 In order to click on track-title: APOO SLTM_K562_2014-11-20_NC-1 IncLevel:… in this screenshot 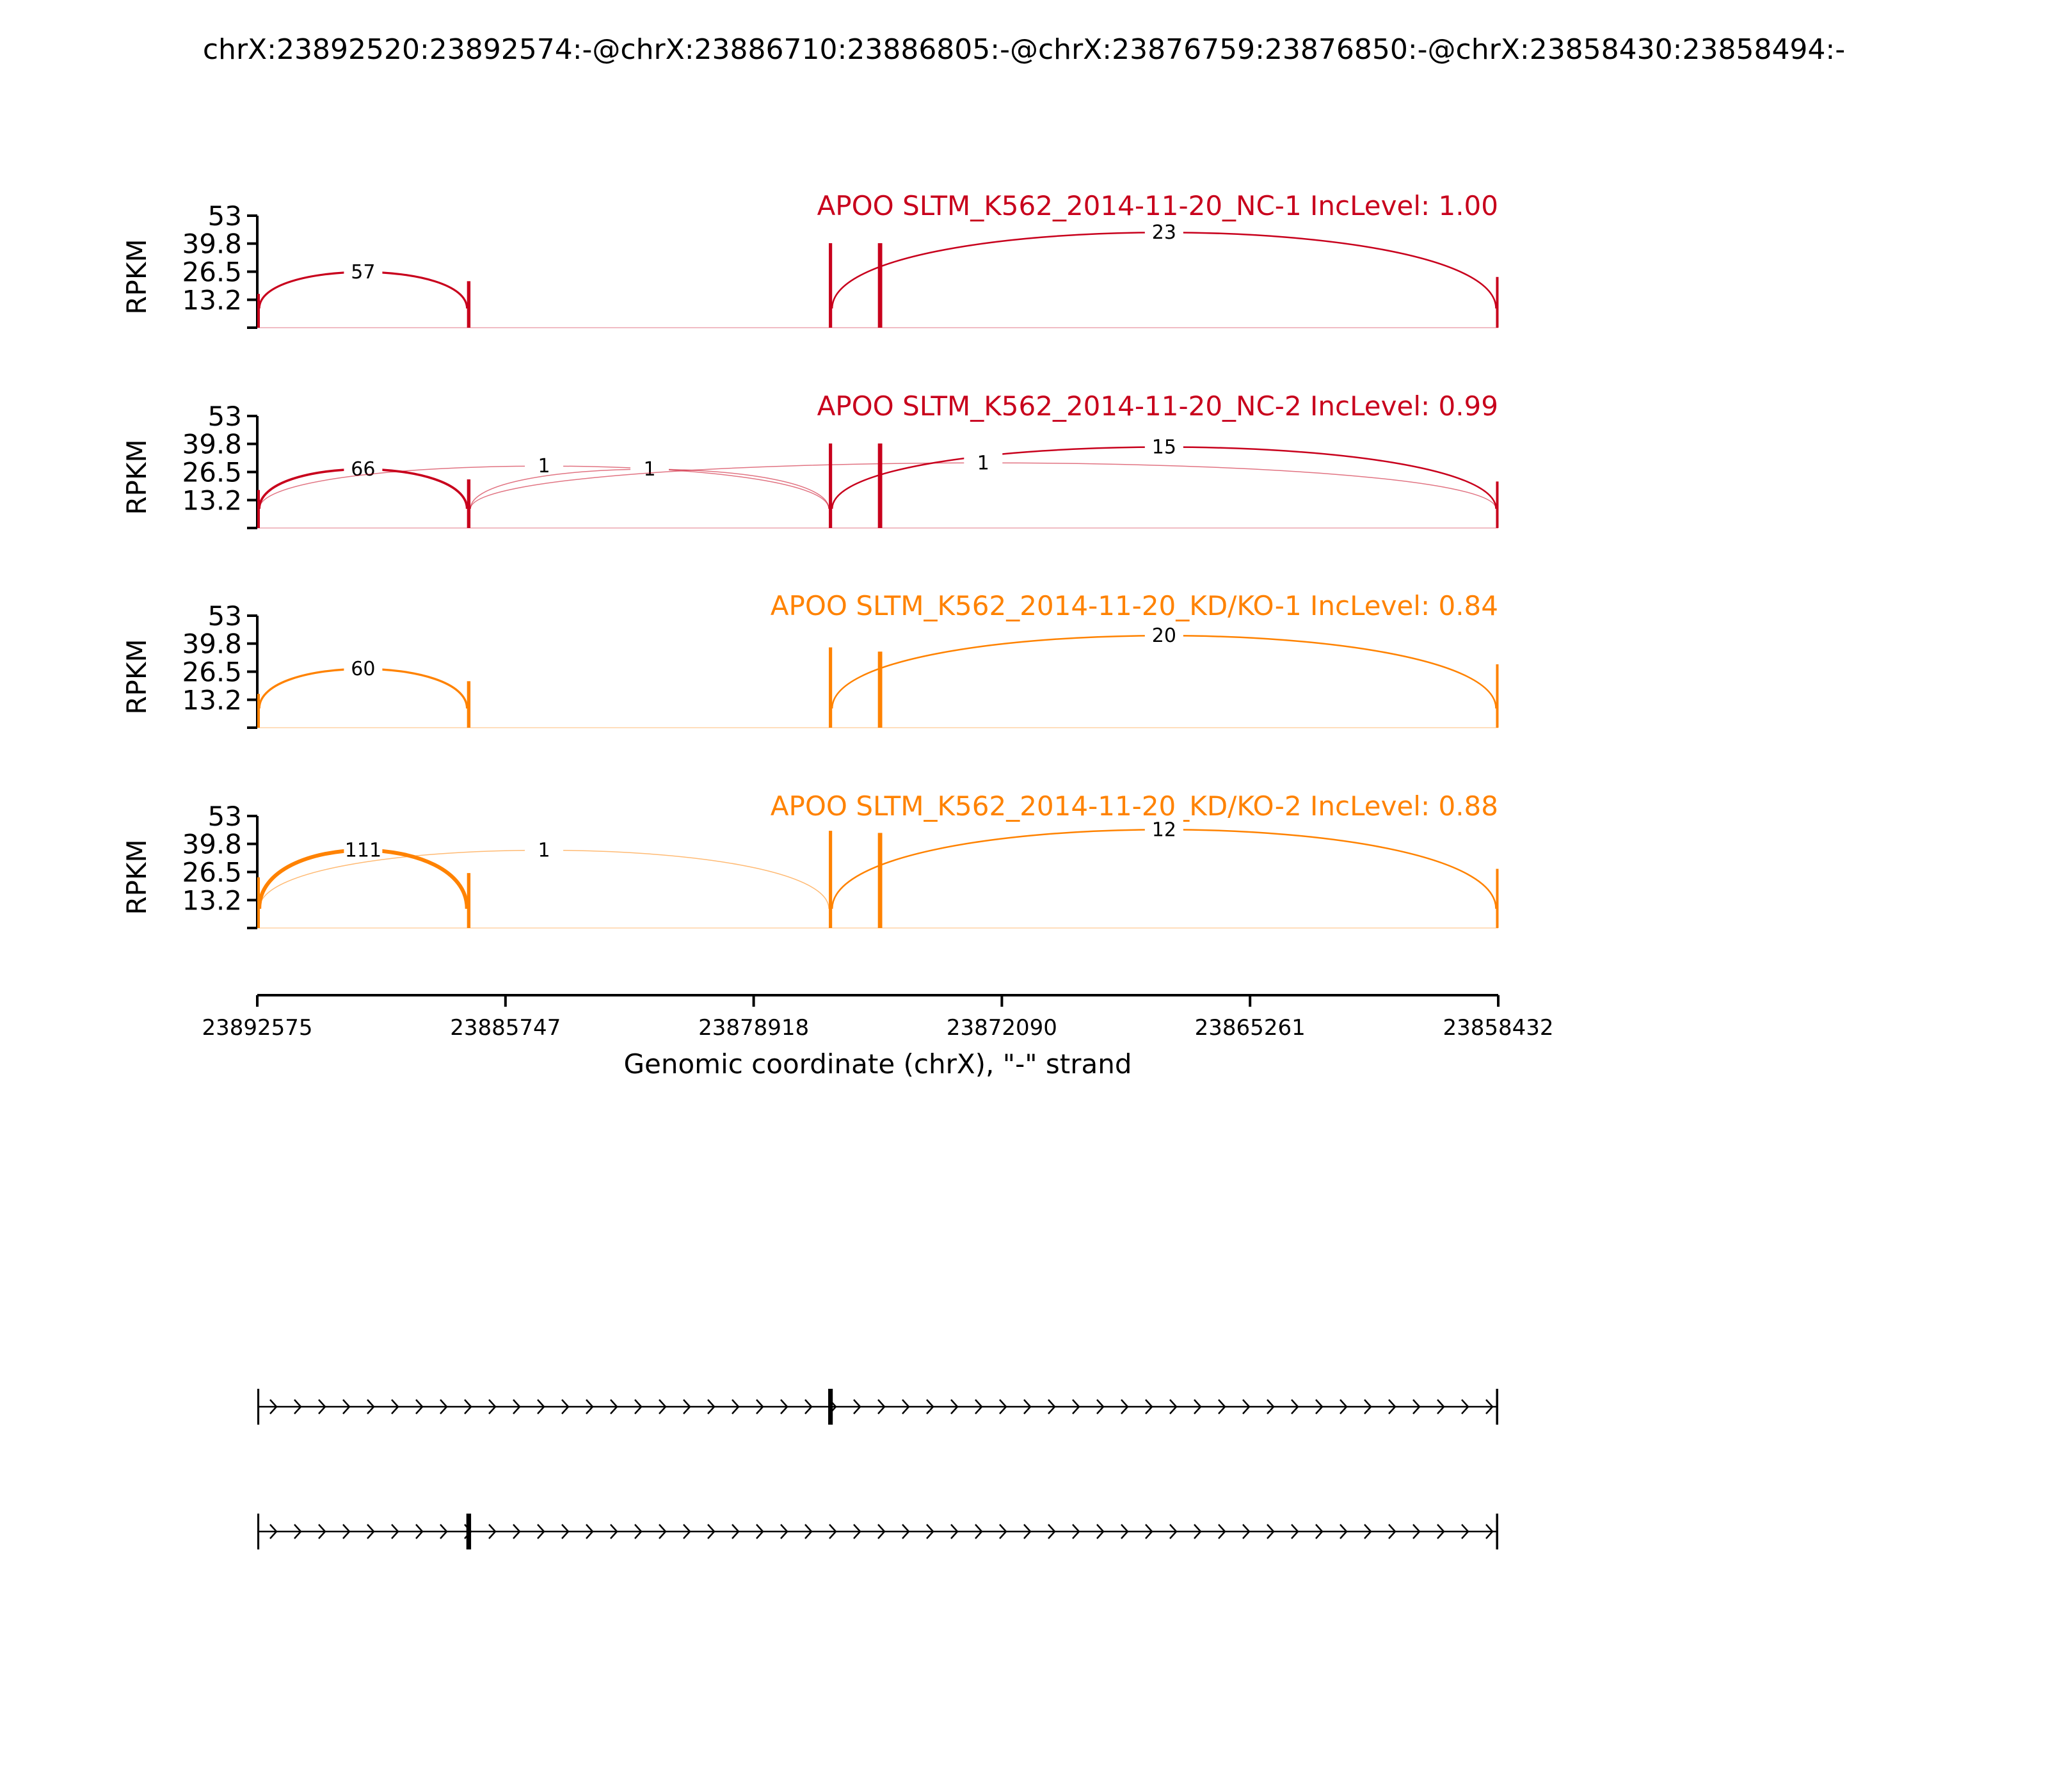, I will do `click(1157, 205)`.